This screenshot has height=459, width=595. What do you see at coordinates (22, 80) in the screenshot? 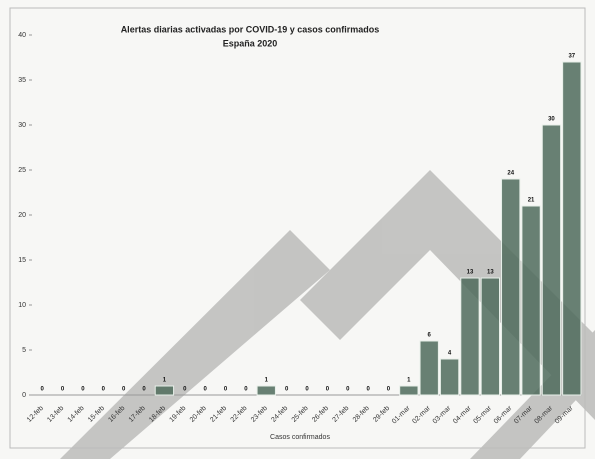
I see `y-tick-label: 35` at bounding box center [22, 80].